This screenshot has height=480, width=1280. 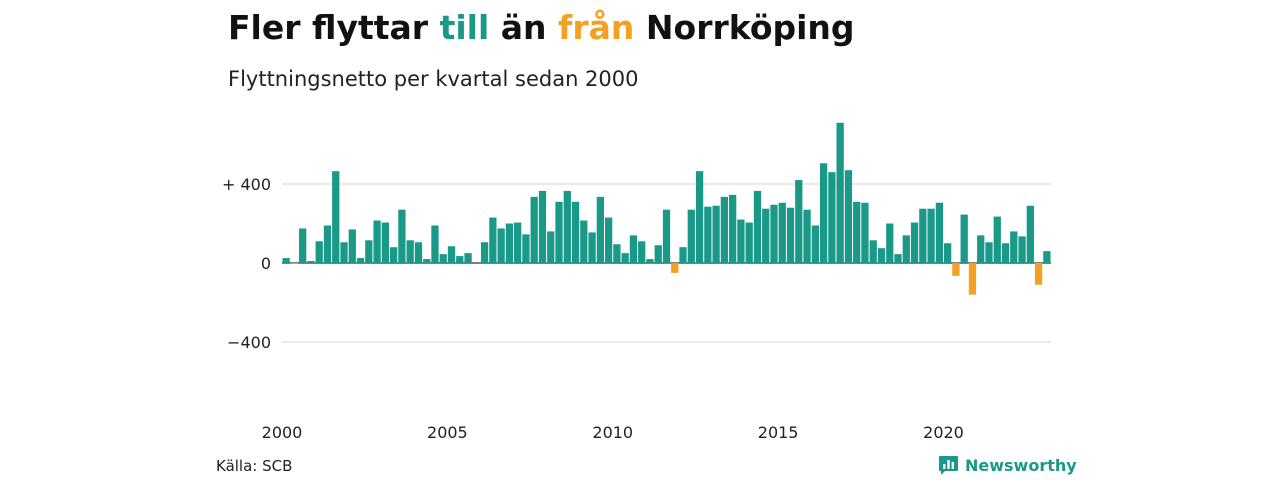 What do you see at coordinates (246, 263) in the screenshot?
I see `y-axis-ticks: + 400 0 −400` at bounding box center [246, 263].